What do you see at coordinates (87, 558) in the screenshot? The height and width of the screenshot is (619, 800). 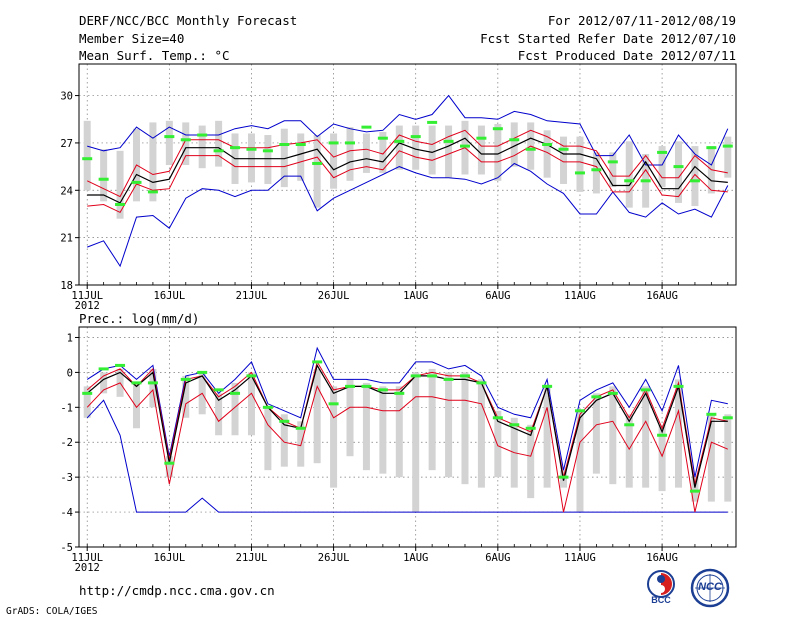 I see `prec-xtick-label: 11JUL` at bounding box center [87, 558].